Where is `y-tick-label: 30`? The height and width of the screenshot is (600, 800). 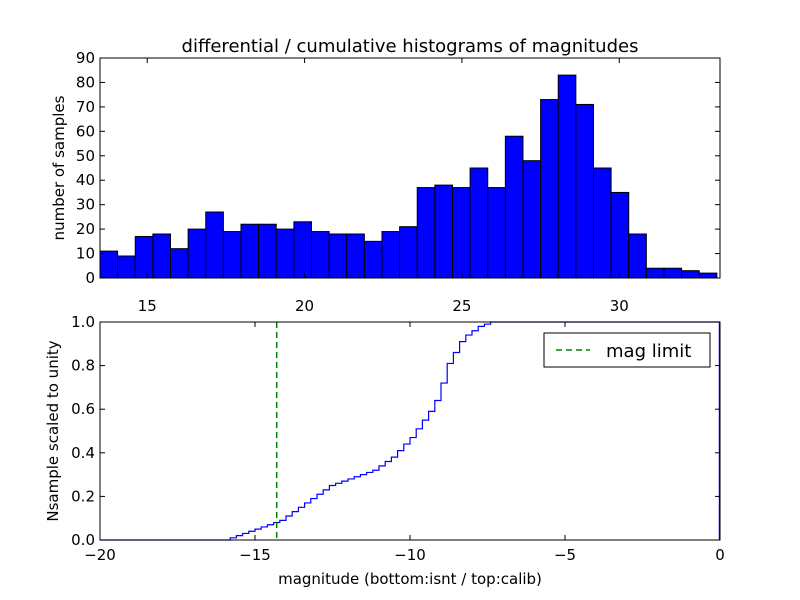 y-tick-label: 30 is located at coordinates (85, 205).